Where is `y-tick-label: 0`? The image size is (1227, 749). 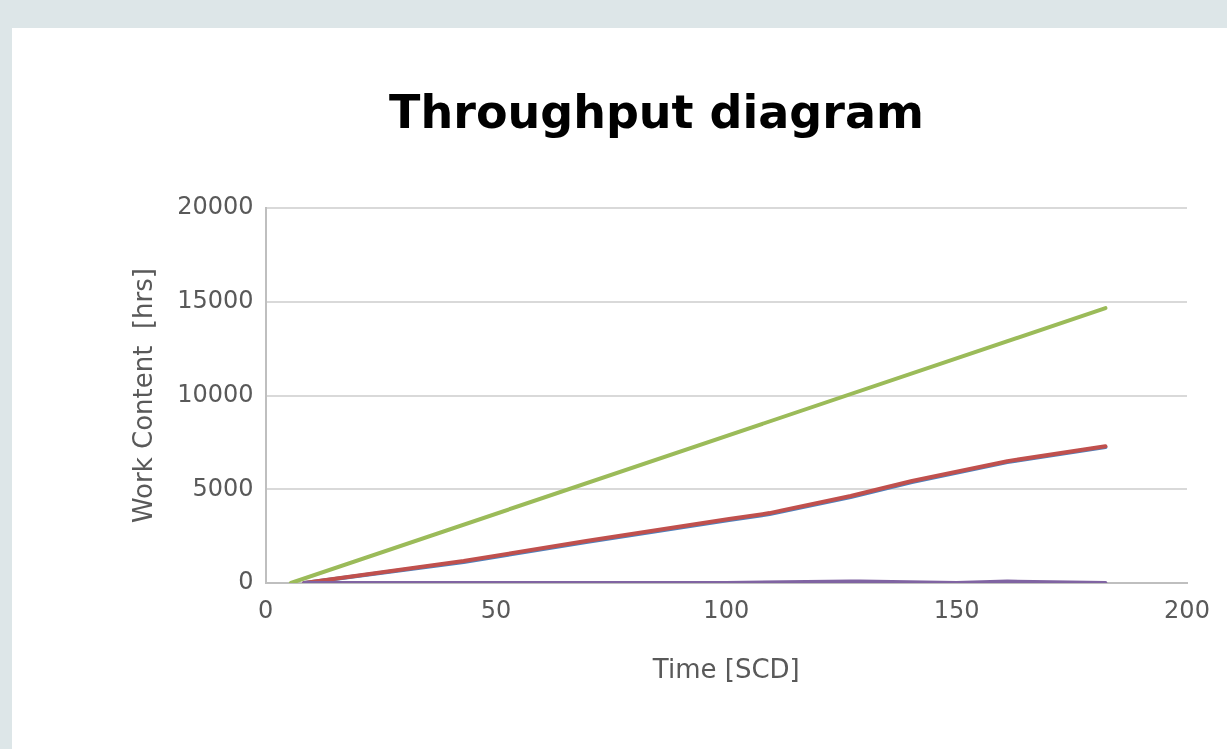
y-tick-label: 0 is located at coordinates (246, 581).